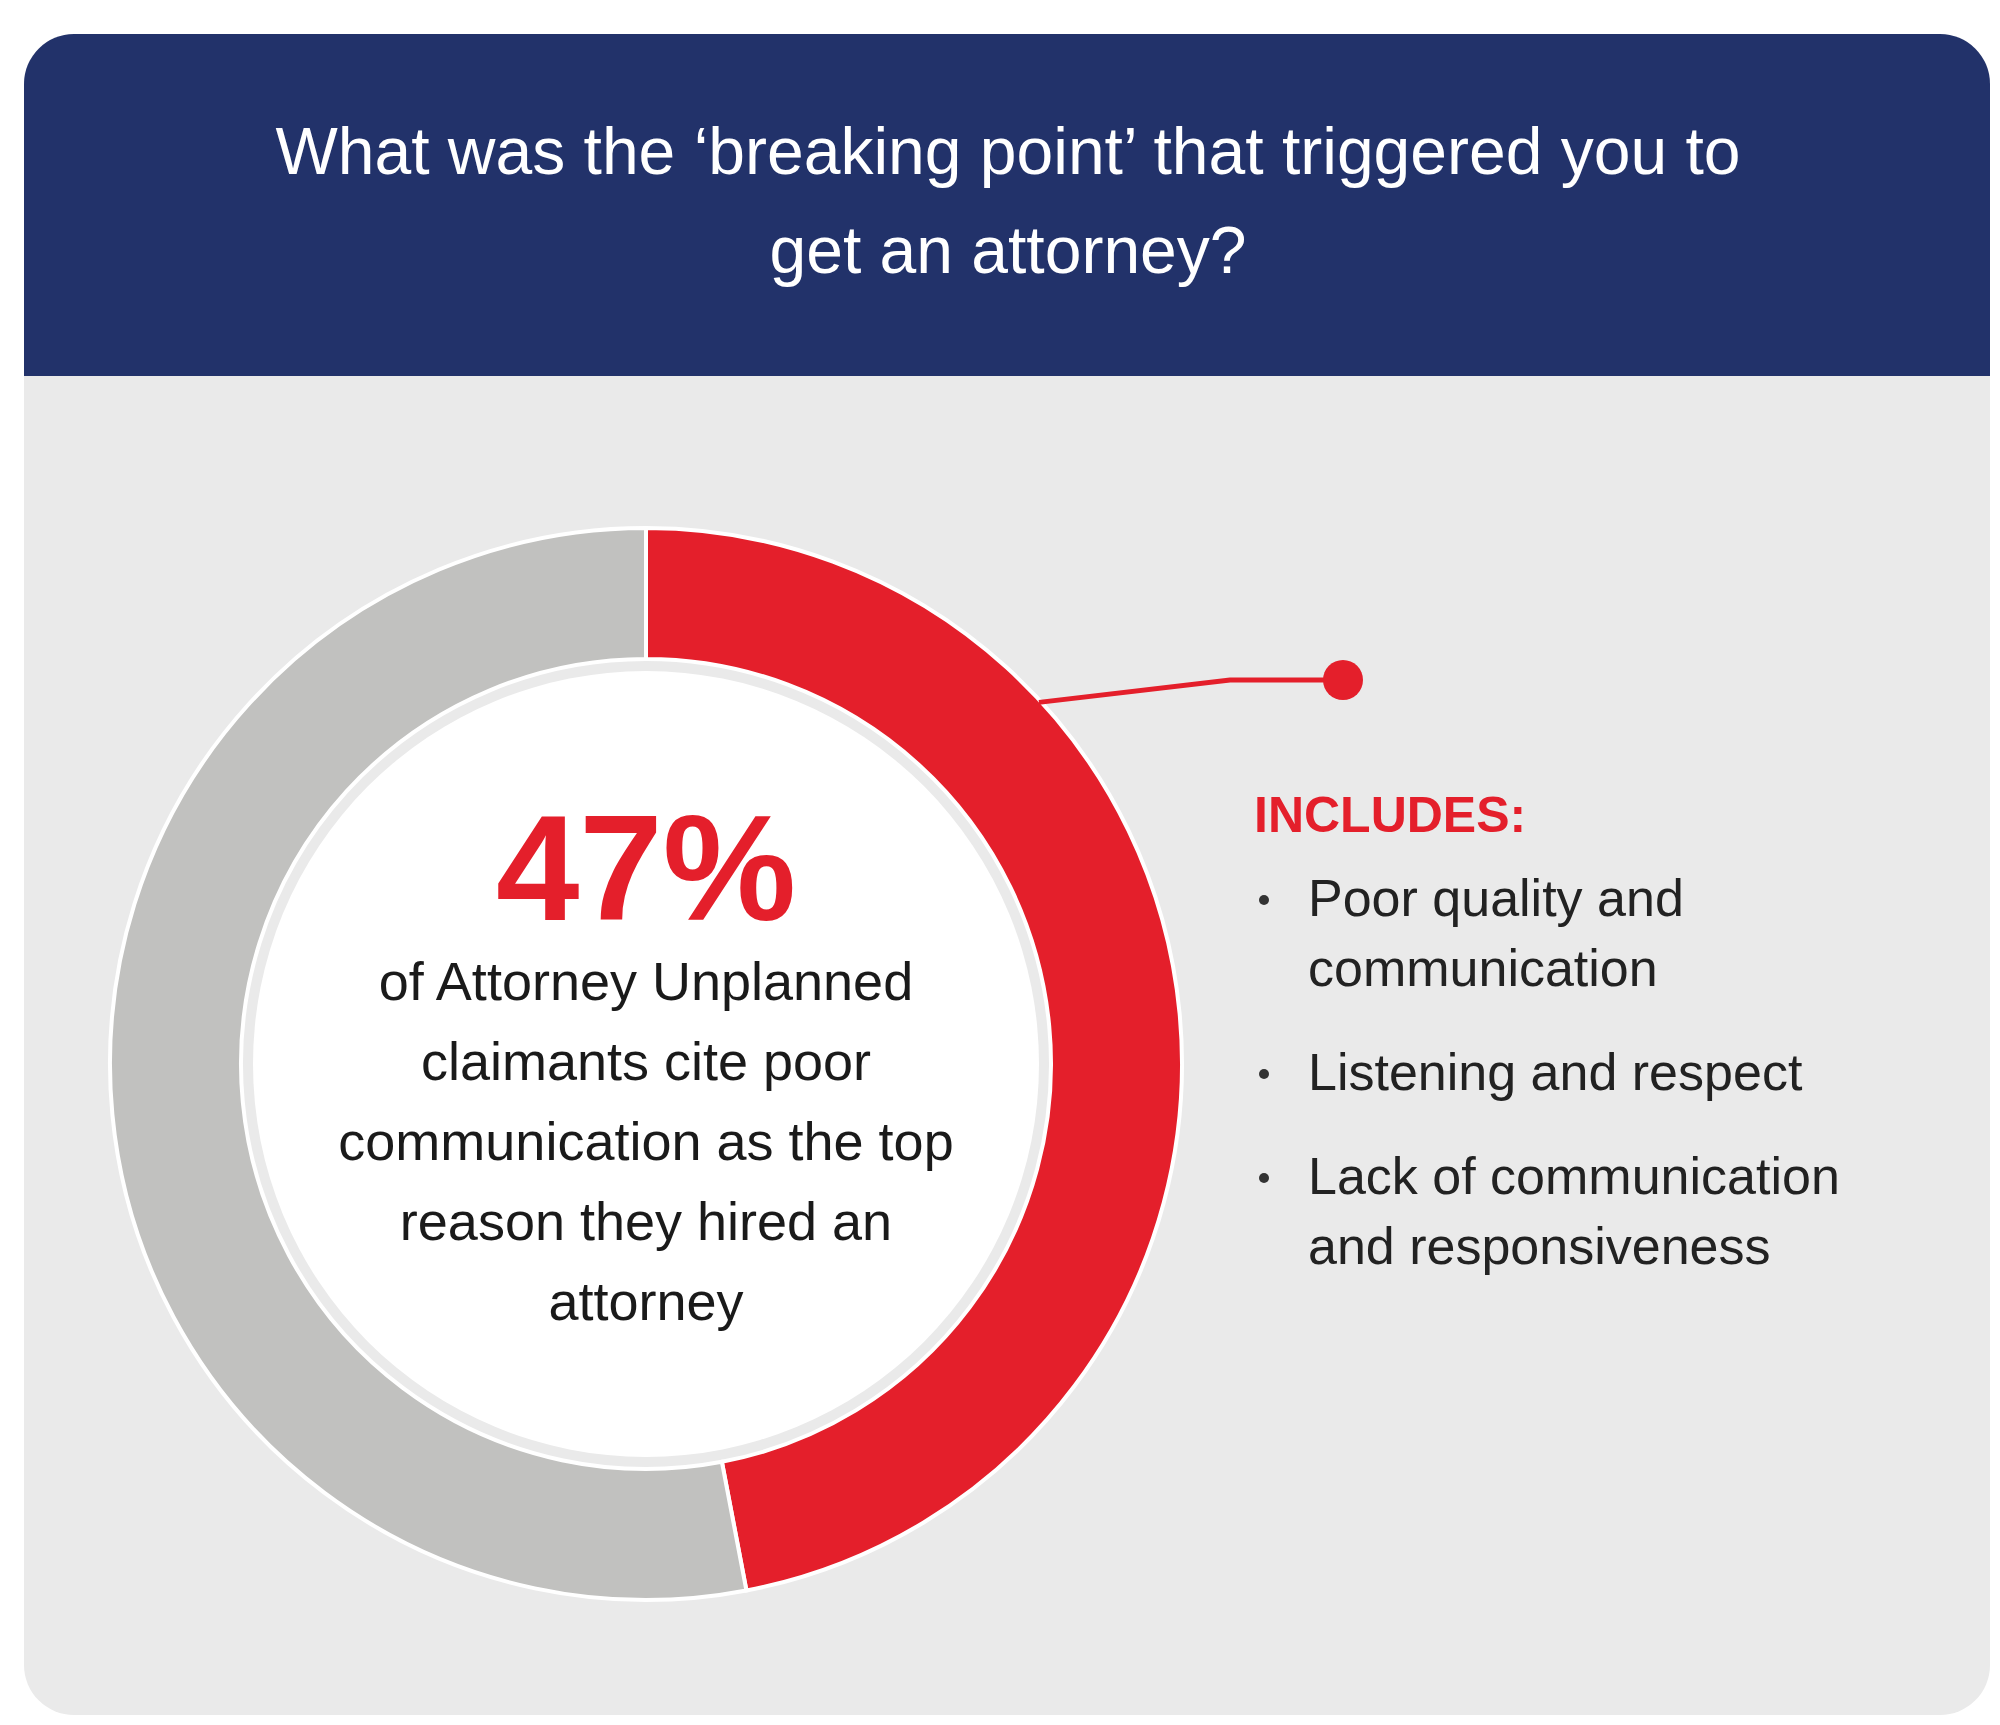 The height and width of the screenshot is (1725, 2000). I want to click on chart-title: What was the ‘breaking point’ that triggered you to get an attorney?, so click(1008, 200).